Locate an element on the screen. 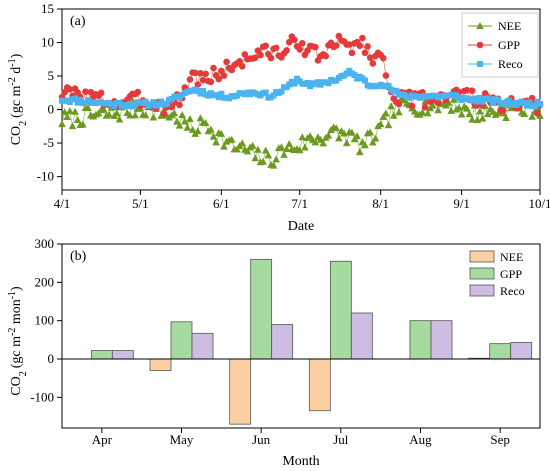 This screenshot has height=471, width=550. x-tick-label: Sep is located at coordinates (500, 439).